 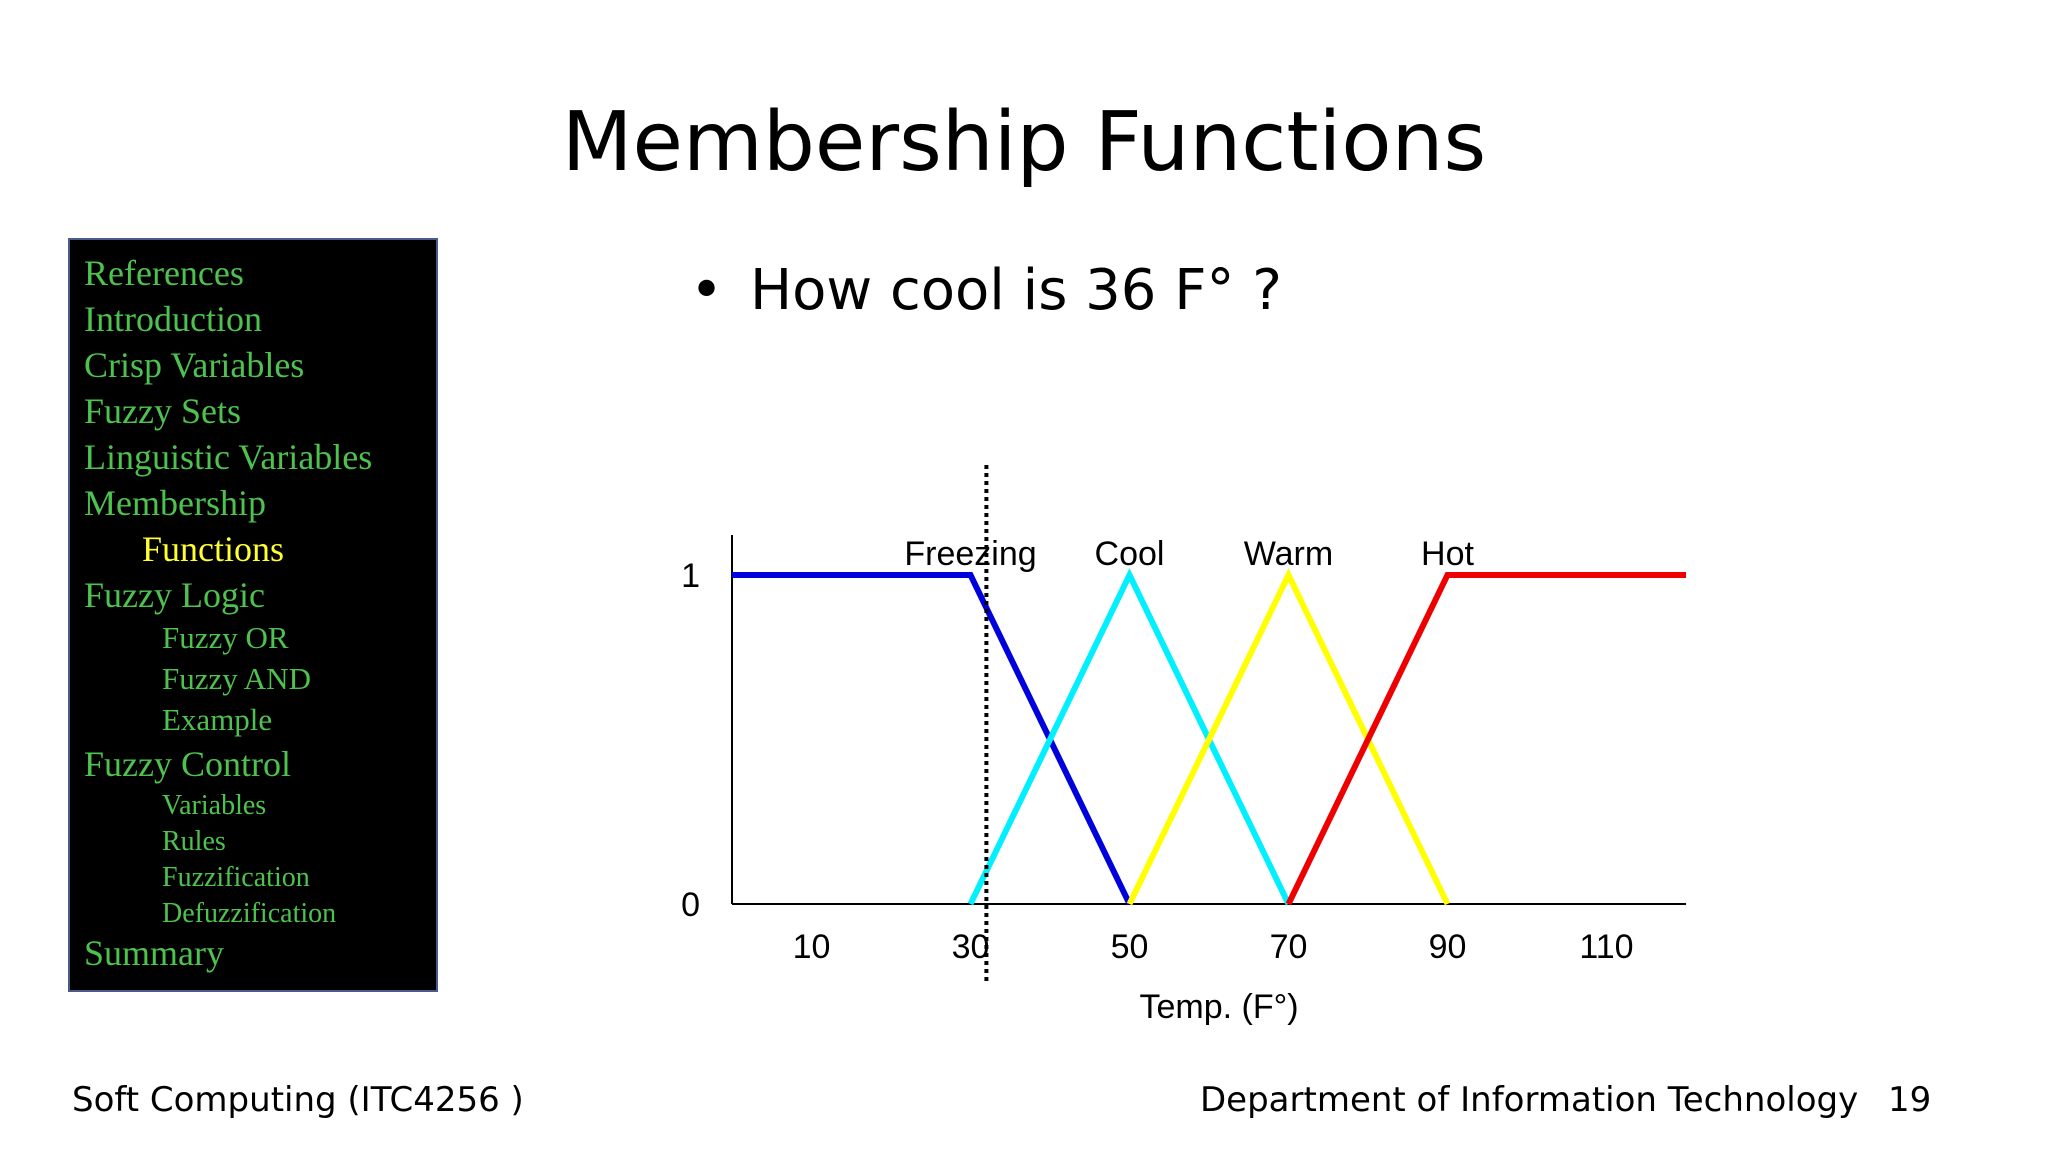 What do you see at coordinates (812, 947) in the screenshot?
I see `x-tick-label: 10` at bounding box center [812, 947].